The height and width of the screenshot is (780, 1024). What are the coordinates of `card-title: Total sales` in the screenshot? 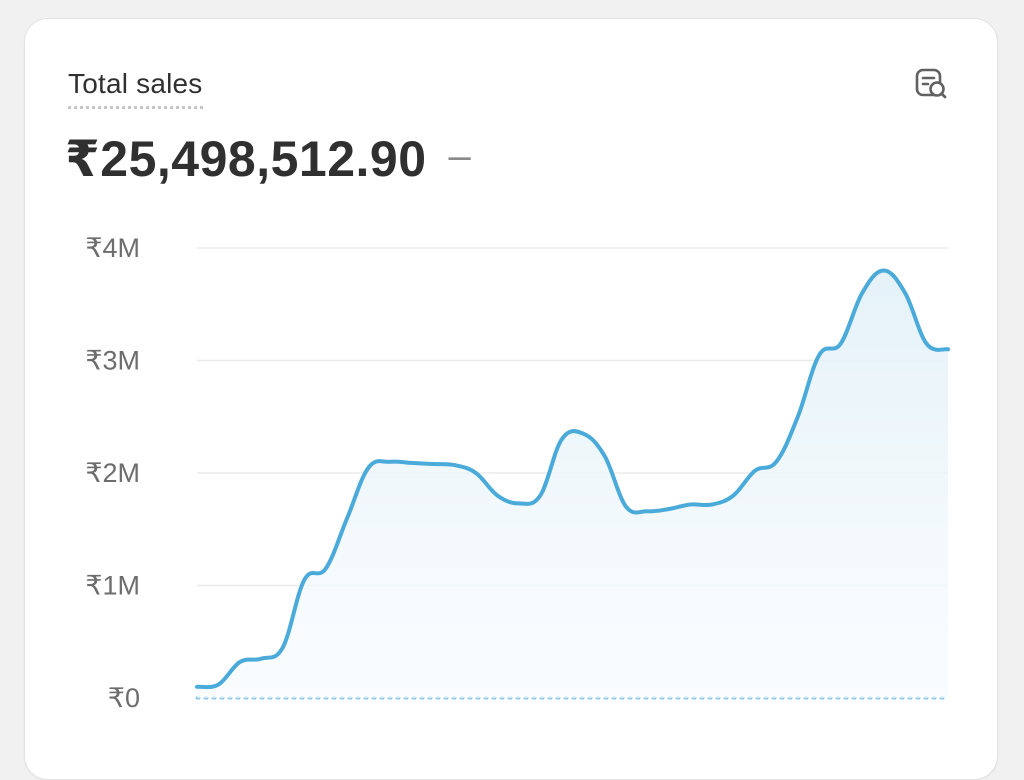 It's located at (135, 88).